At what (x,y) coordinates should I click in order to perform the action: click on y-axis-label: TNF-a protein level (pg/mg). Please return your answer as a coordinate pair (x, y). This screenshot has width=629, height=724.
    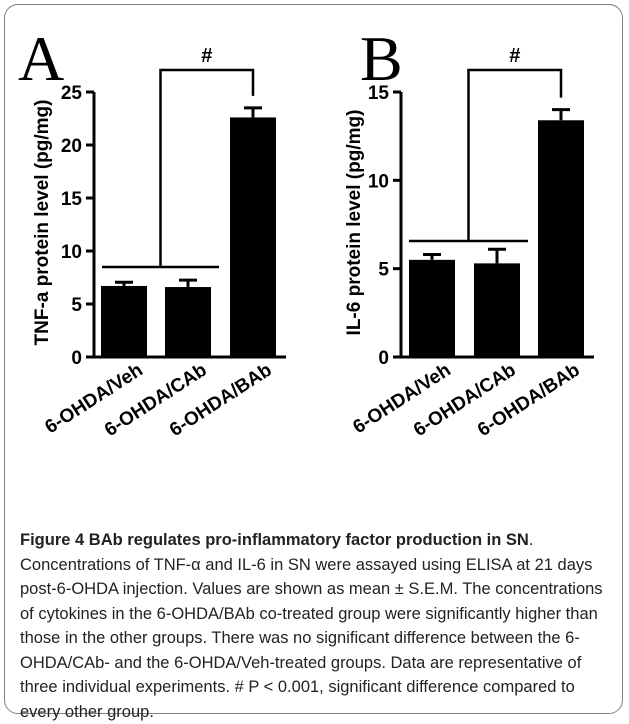
    Looking at the image, I should click on (42, 223).